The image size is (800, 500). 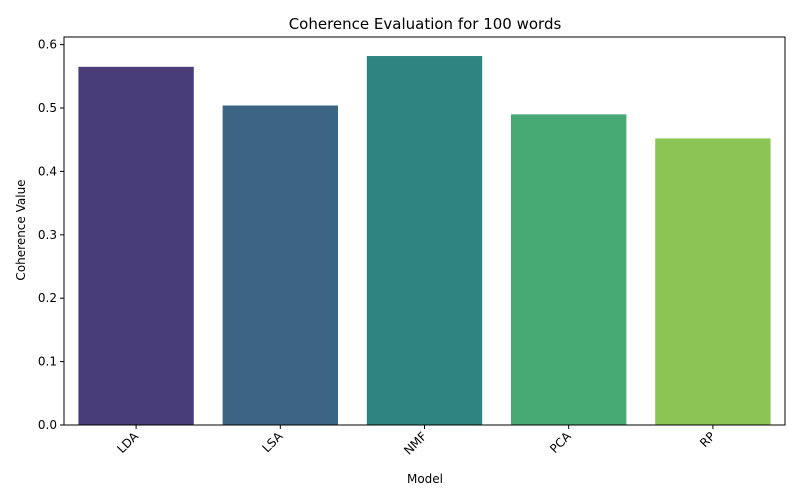 I want to click on x-tick-label: PCA, so click(x=560, y=442).